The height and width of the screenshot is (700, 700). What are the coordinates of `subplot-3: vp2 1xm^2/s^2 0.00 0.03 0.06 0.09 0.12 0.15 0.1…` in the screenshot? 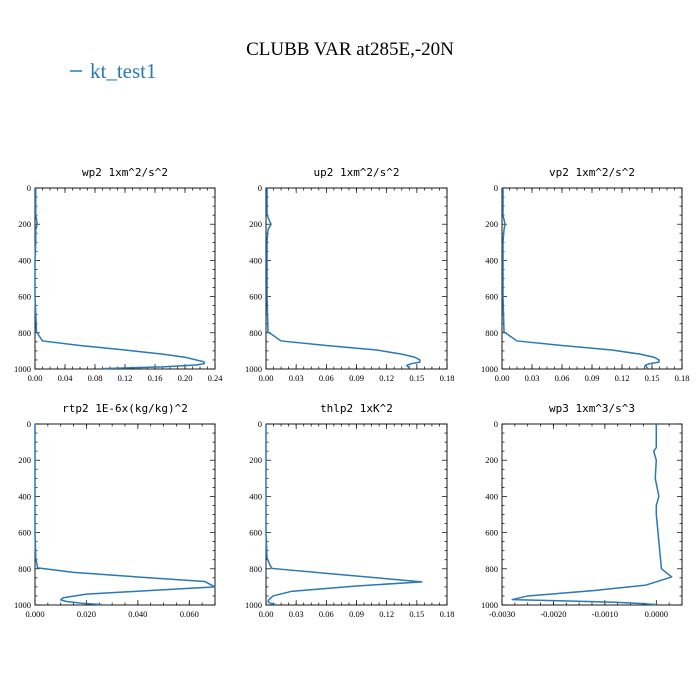 It's located at (585, 274).